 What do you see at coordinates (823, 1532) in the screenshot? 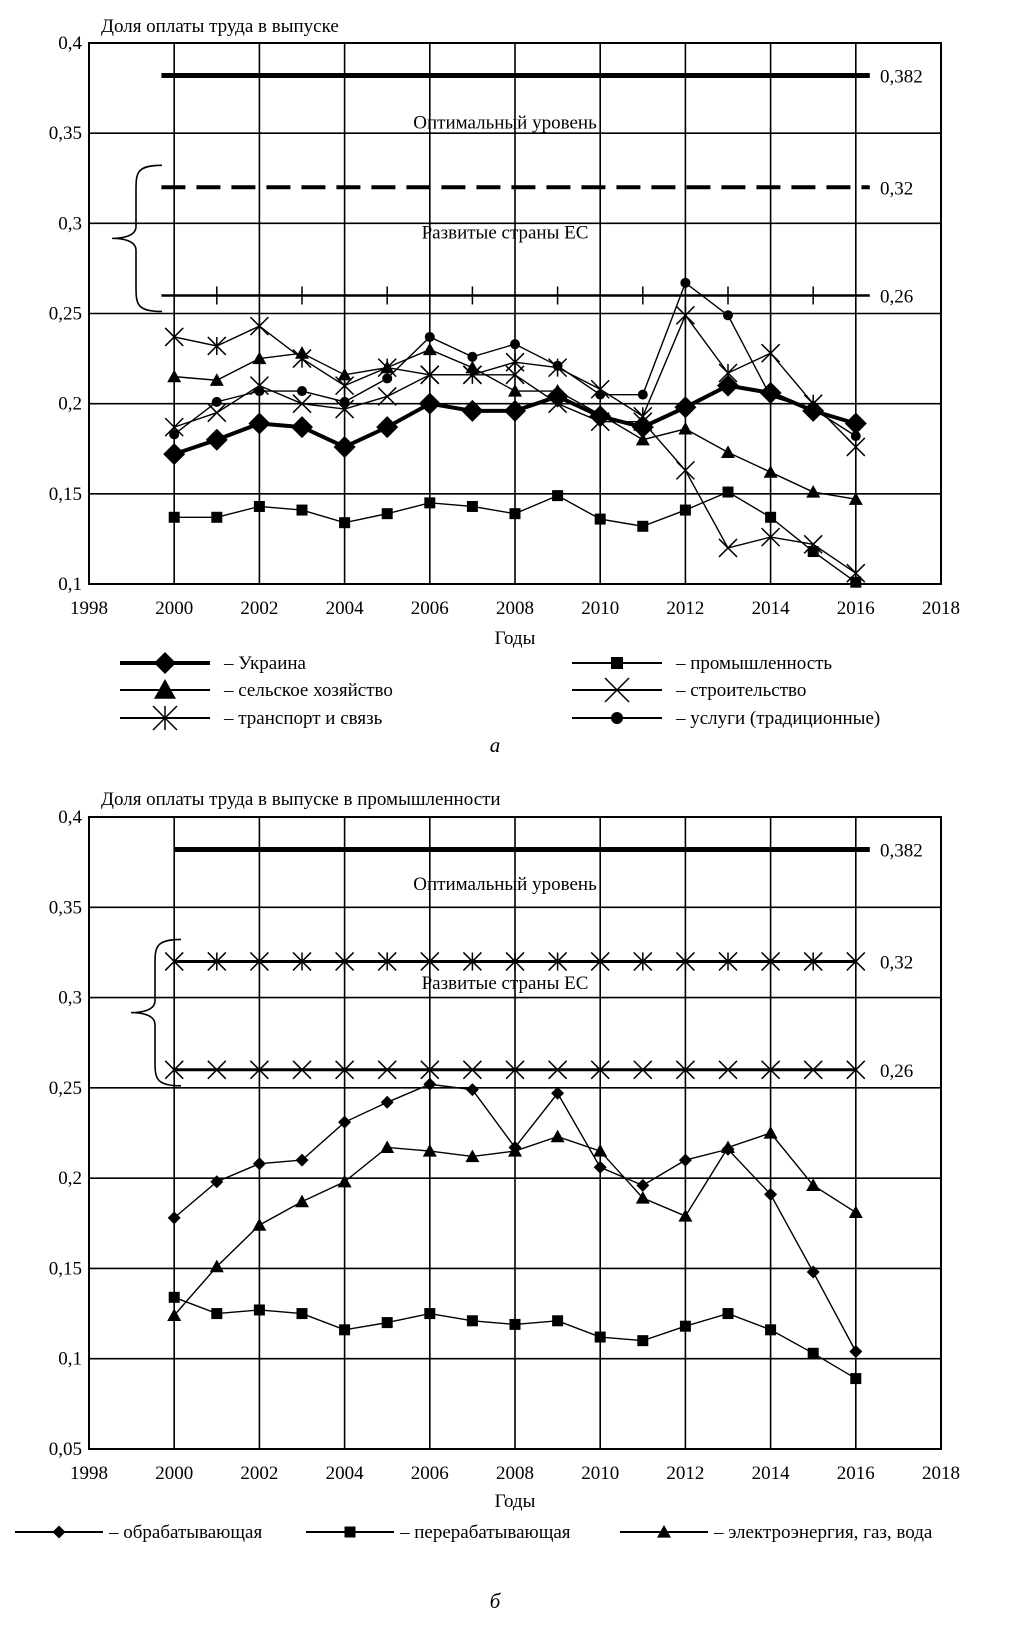
I see `legend-label: – электроэнергия, газ, вода` at bounding box center [823, 1532].